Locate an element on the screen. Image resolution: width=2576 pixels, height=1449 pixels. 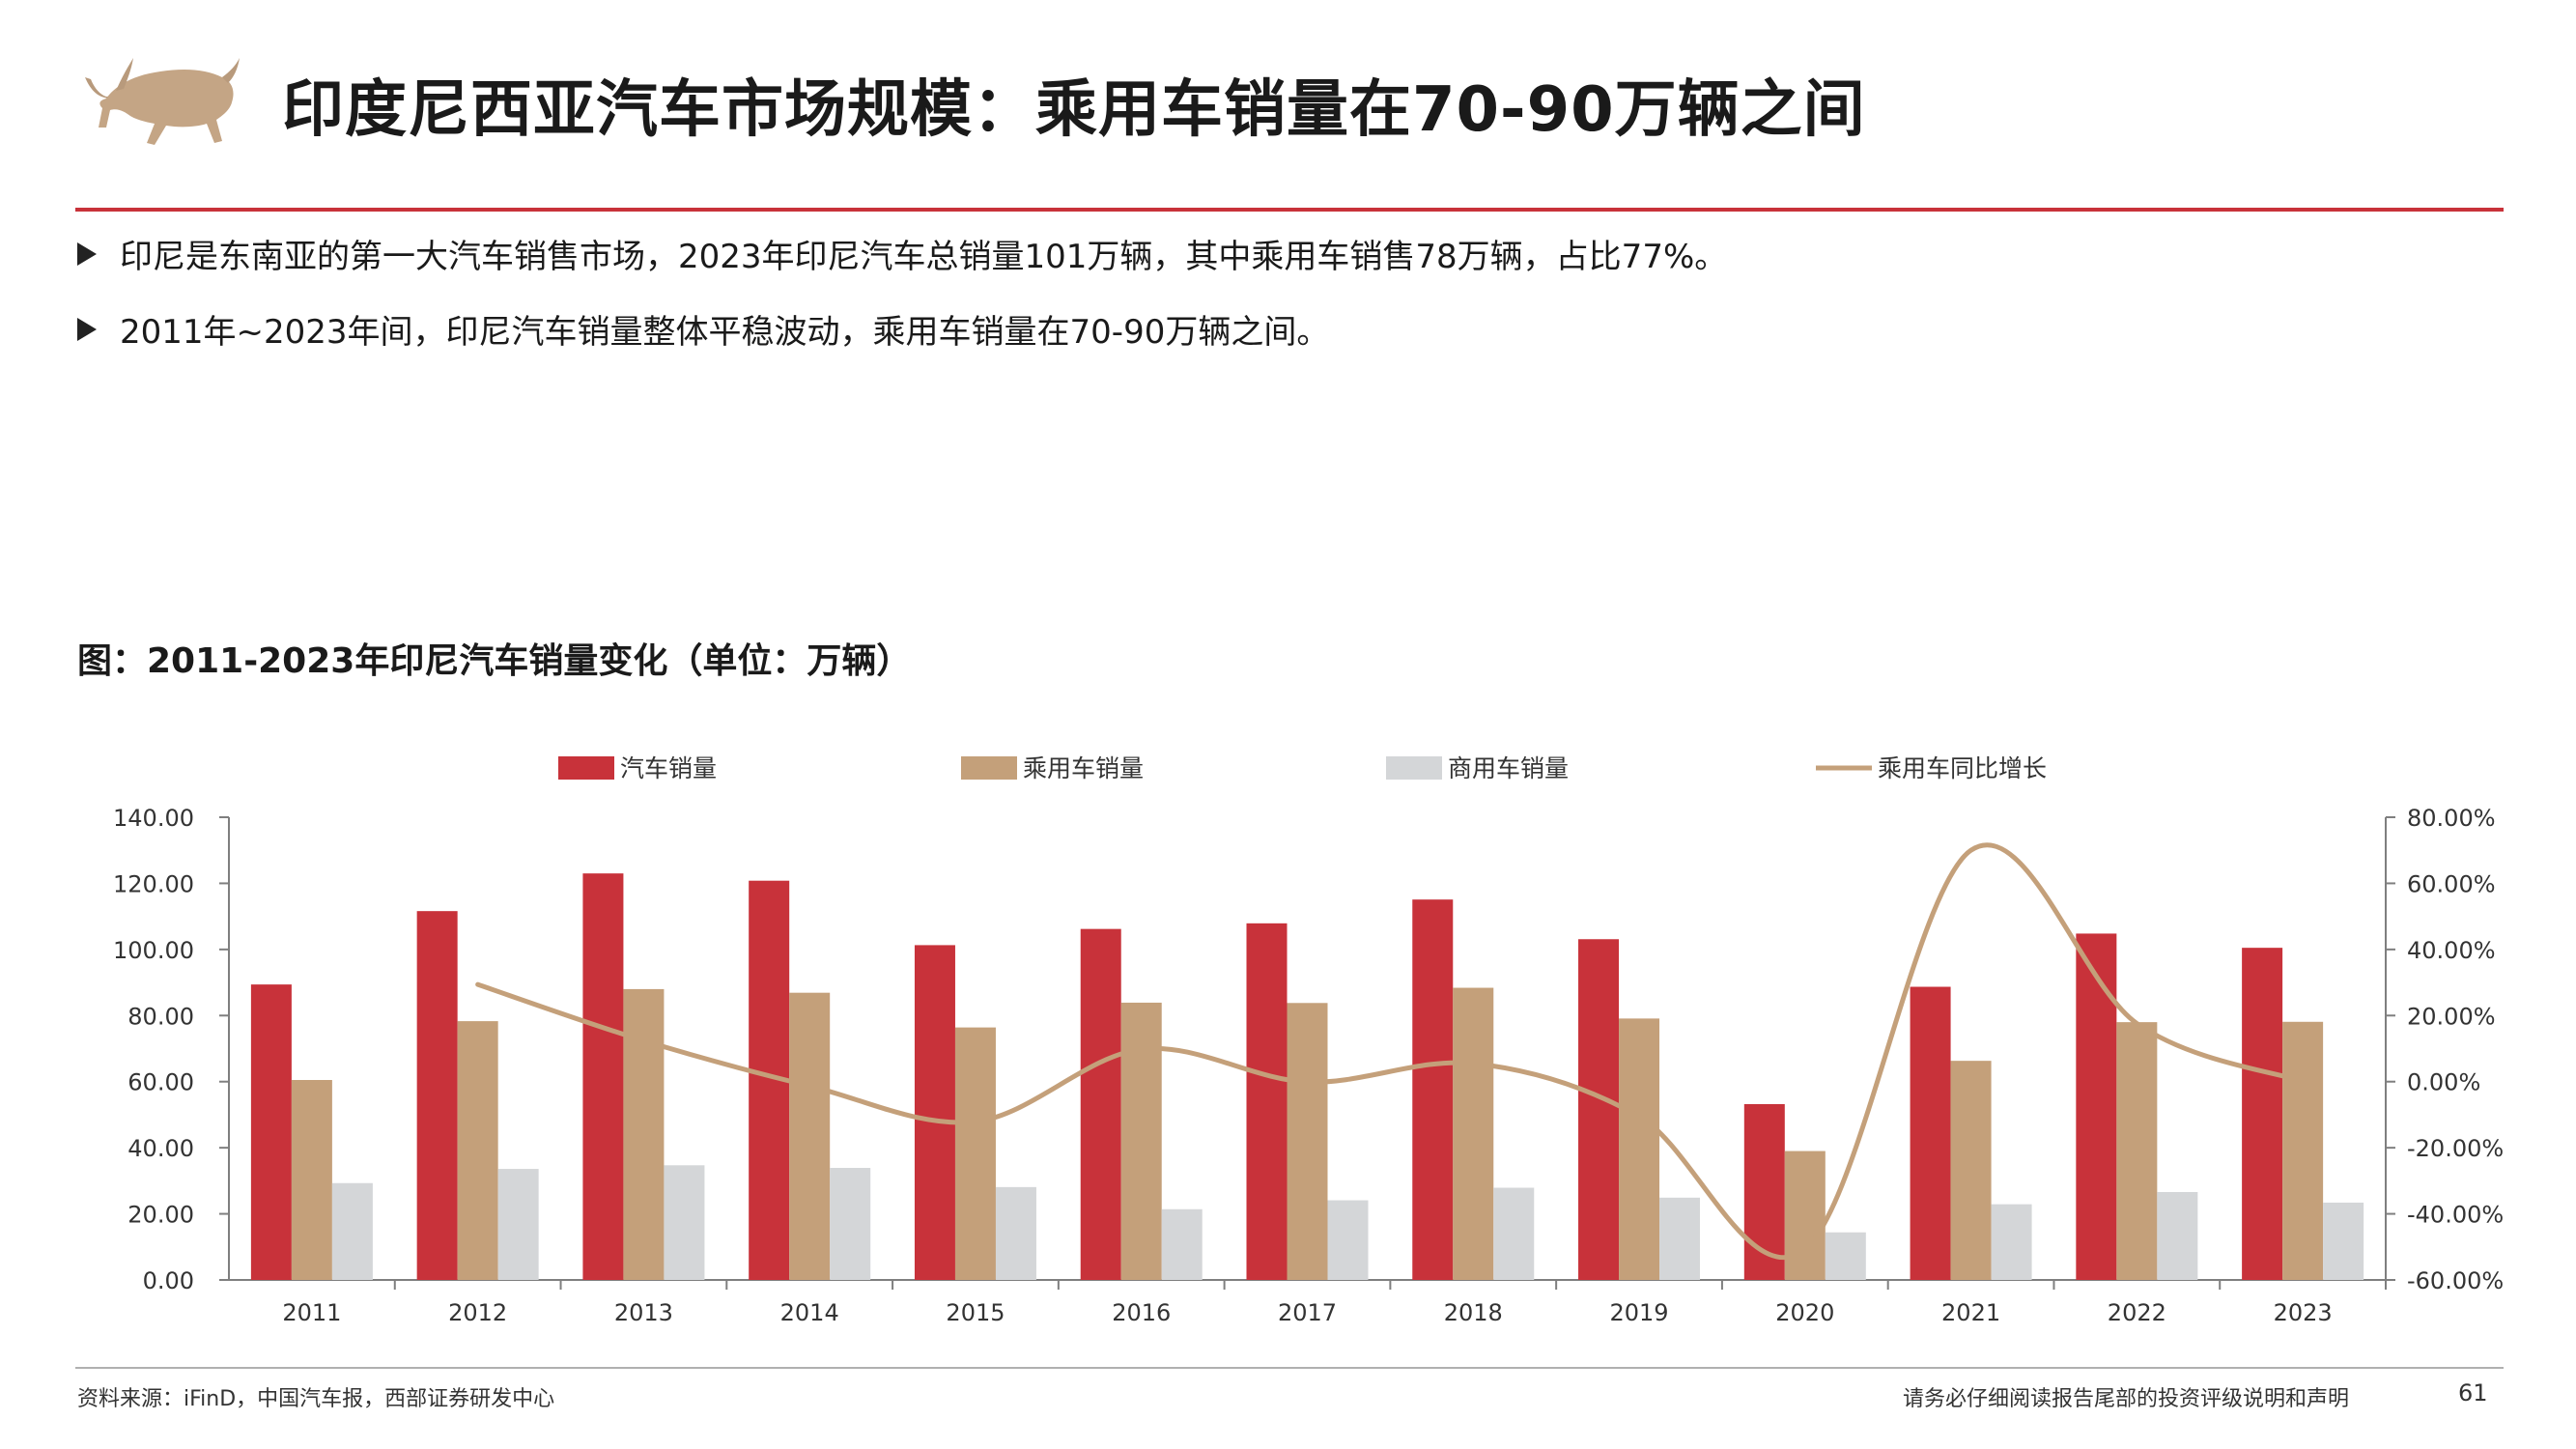
x-tick-label: 2014 is located at coordinates (809, 1312).